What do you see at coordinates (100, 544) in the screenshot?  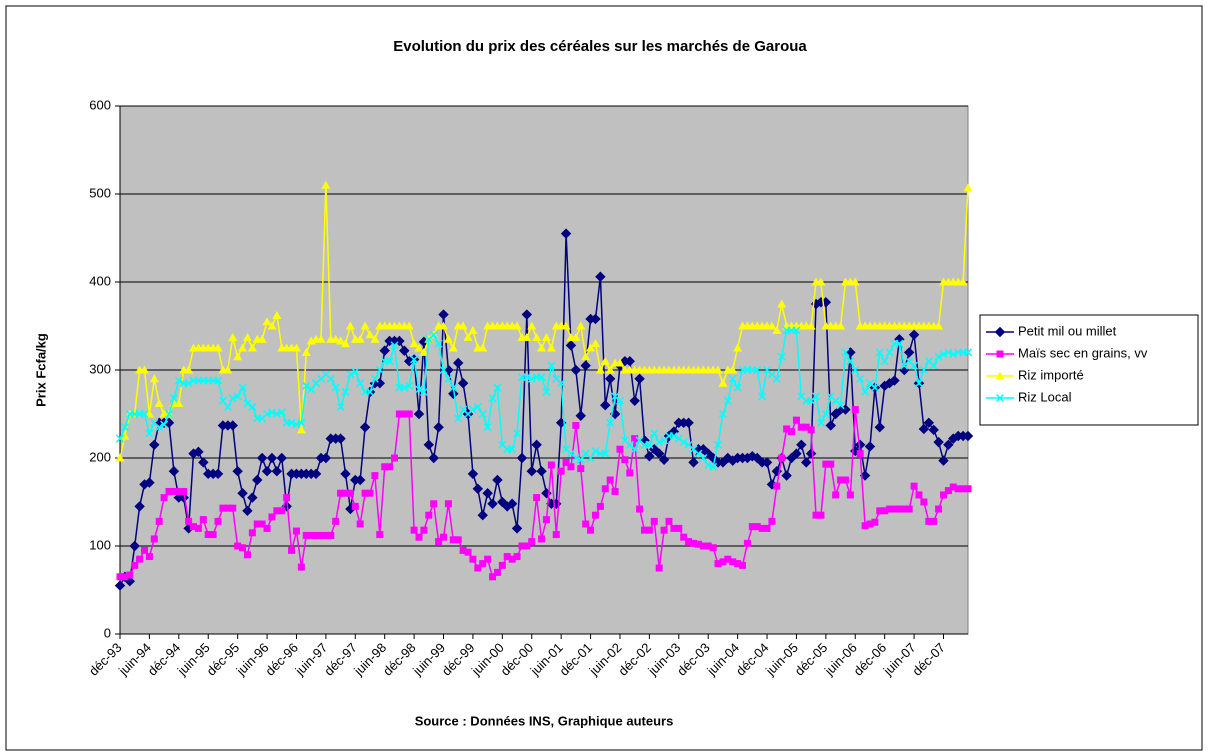 I see `y-tick-label: 100` at bounding box center [100, 544].